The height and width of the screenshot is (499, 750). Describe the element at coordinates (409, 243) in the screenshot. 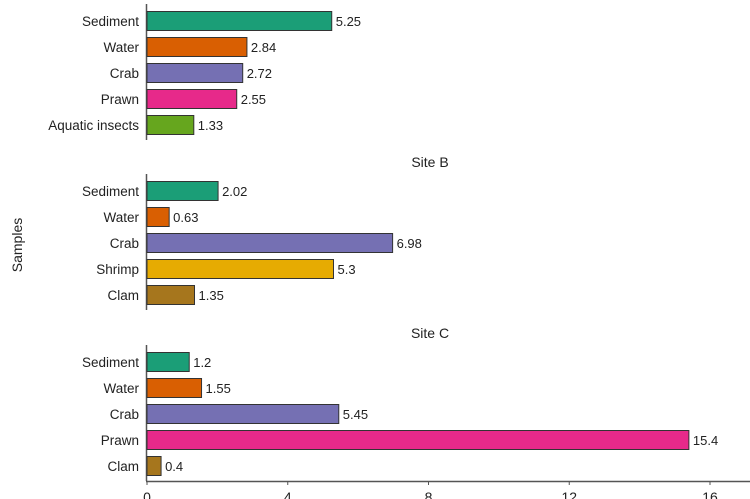

I see `data-label: 6.98` at that location.